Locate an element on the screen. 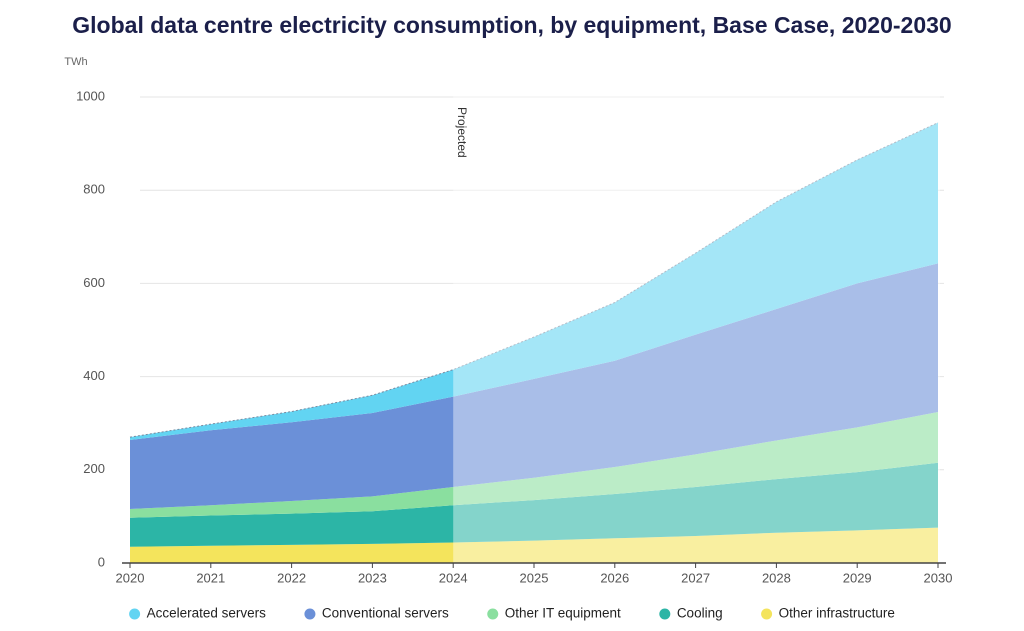  legend-label: Accelerated servers is located at coordinates (207, 613).